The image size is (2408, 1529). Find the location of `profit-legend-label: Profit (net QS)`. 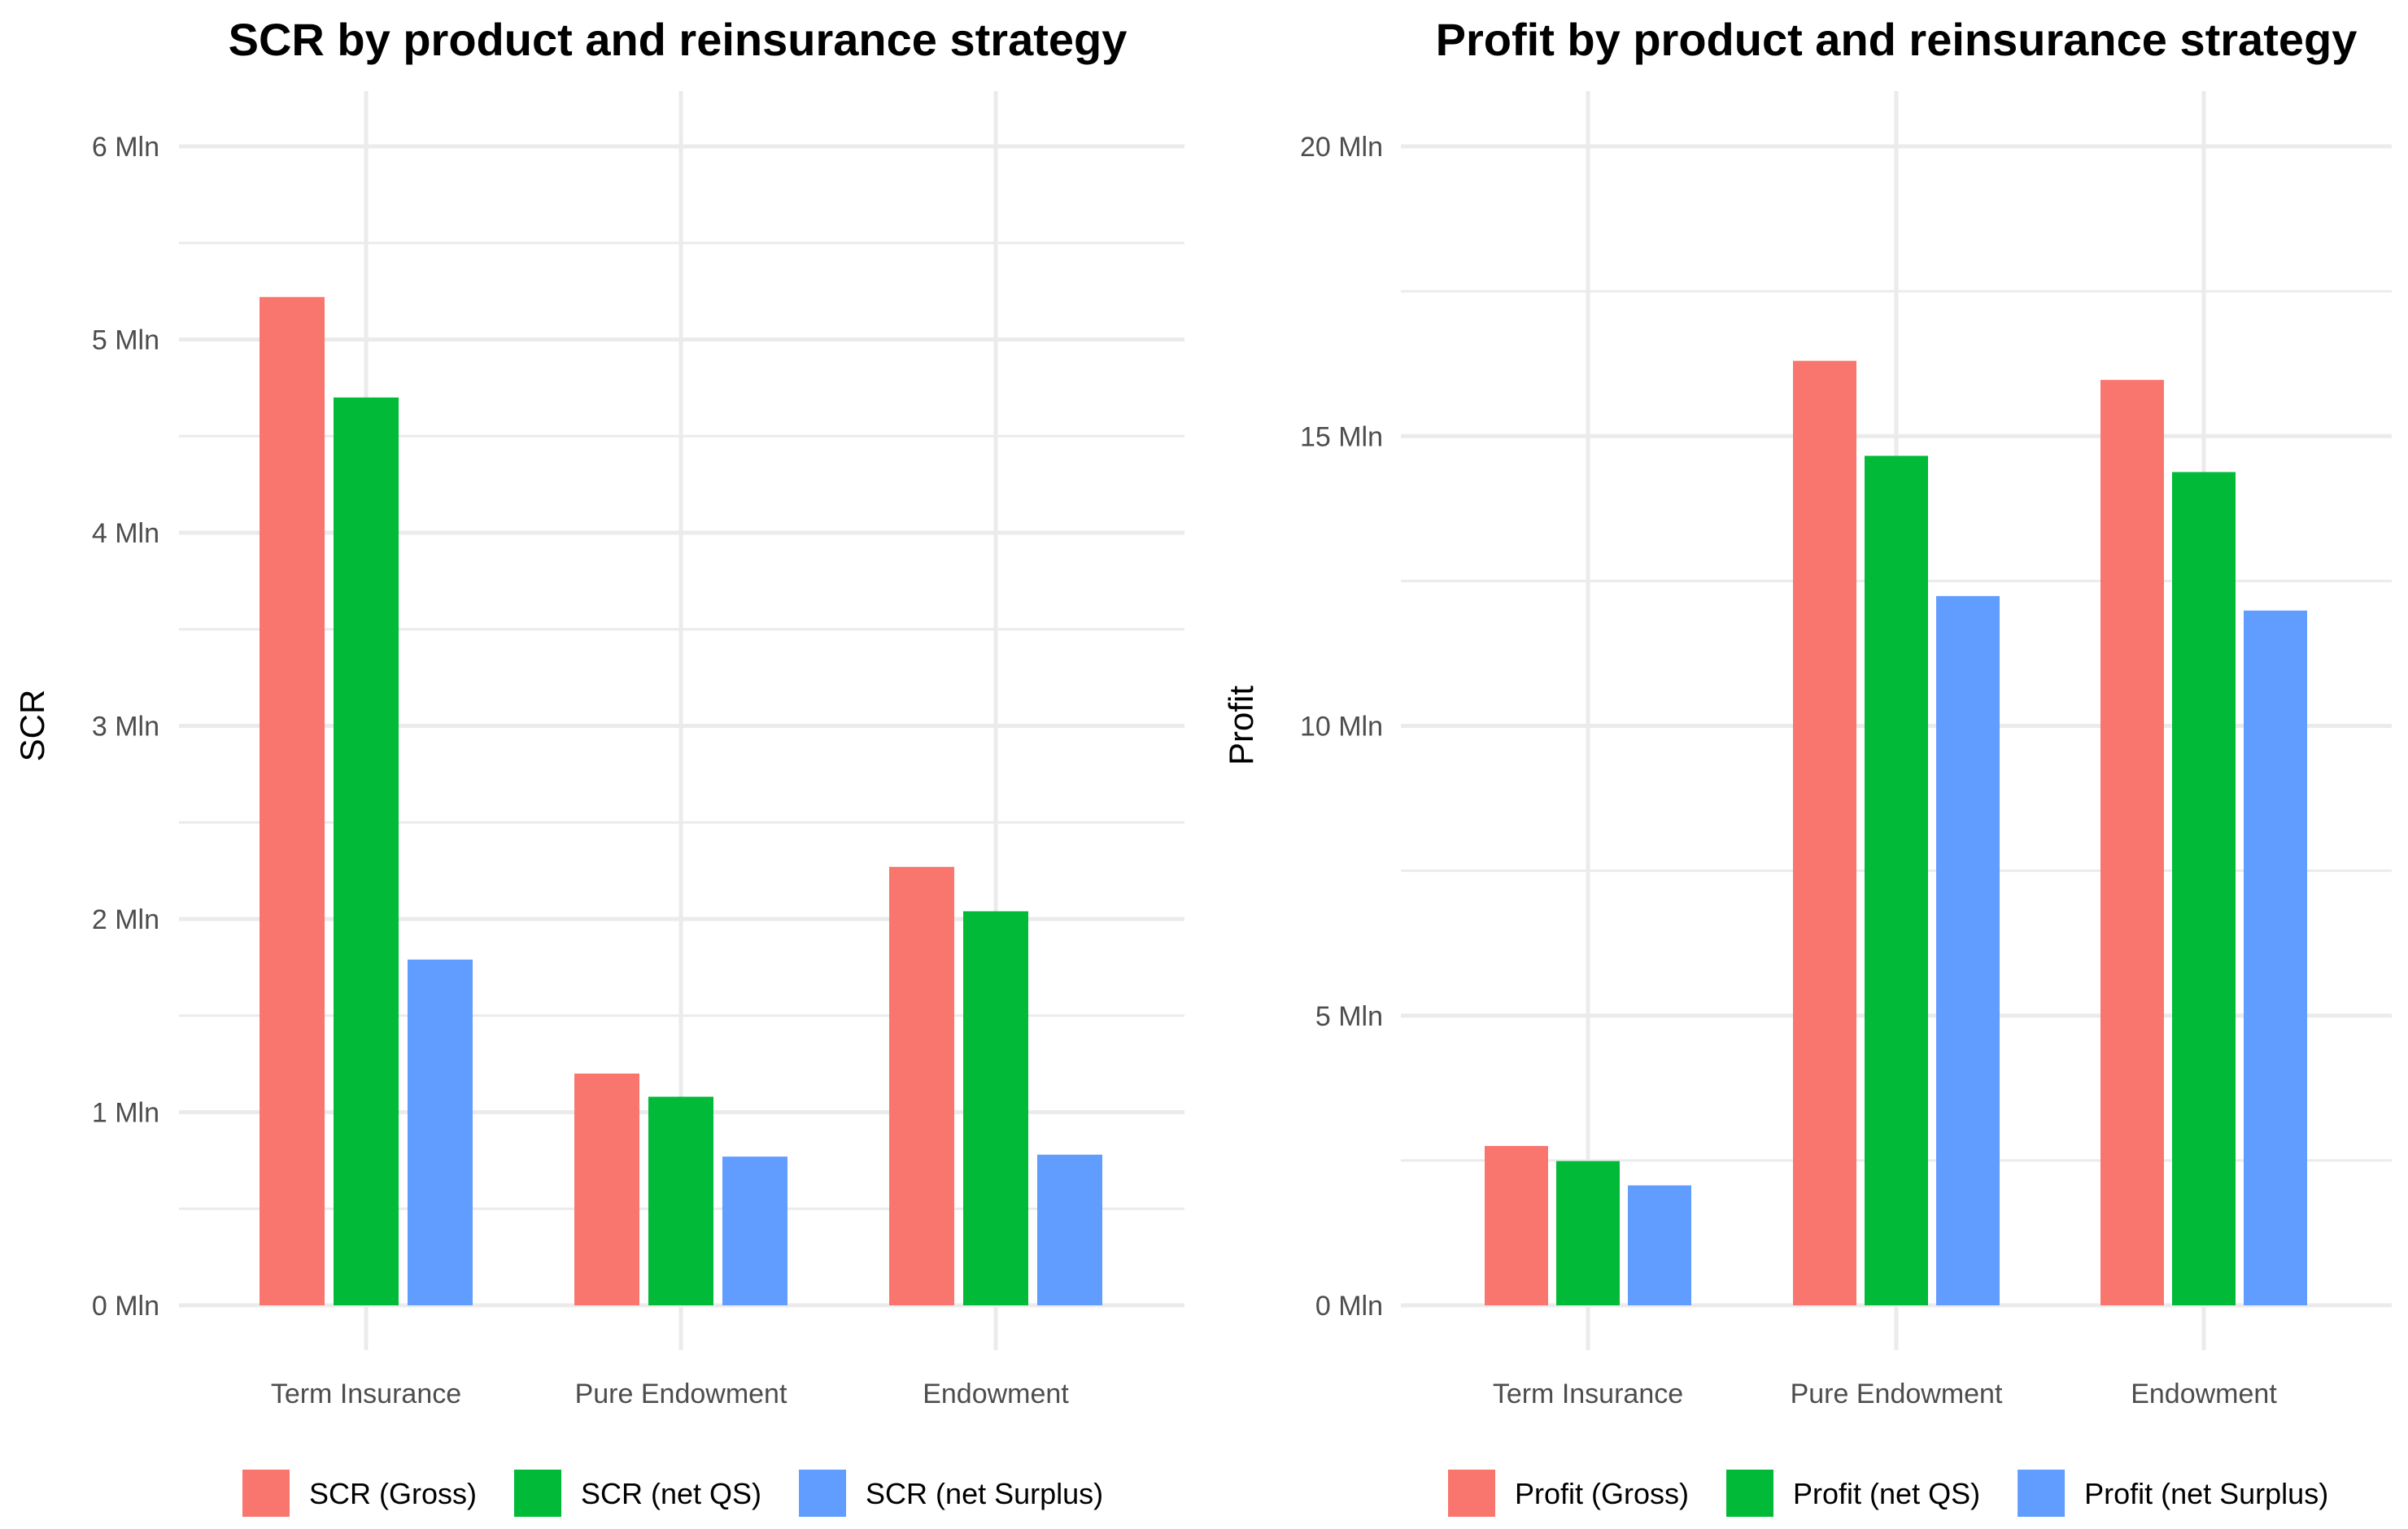

profit-legend-label: Profit (net QS) is located at coordinates (1886, 1493).